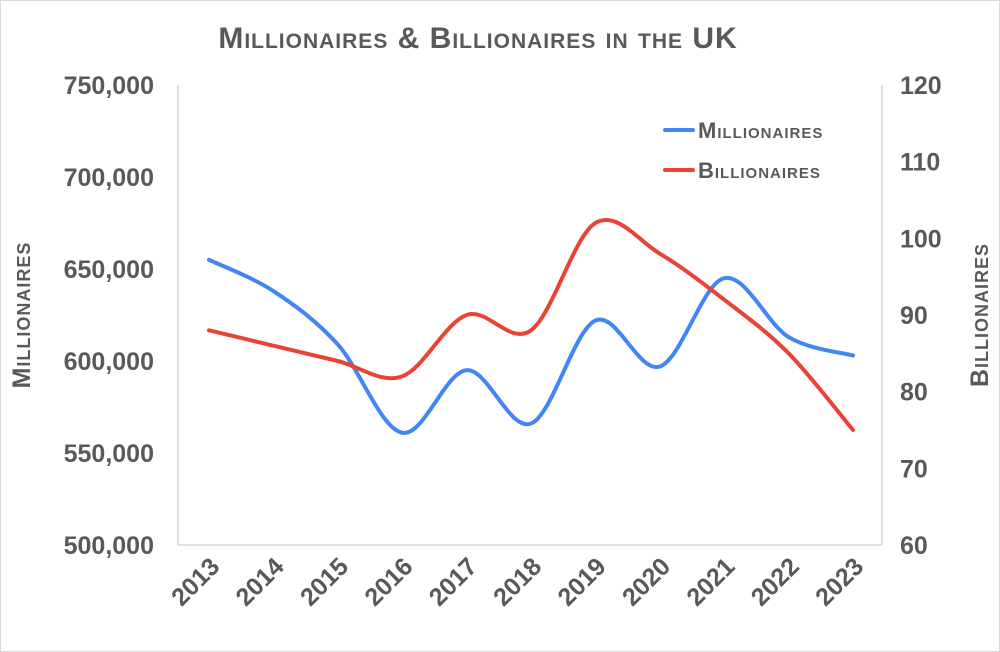  I want to click on y-tick-label: 500,000, so click(109, 546).